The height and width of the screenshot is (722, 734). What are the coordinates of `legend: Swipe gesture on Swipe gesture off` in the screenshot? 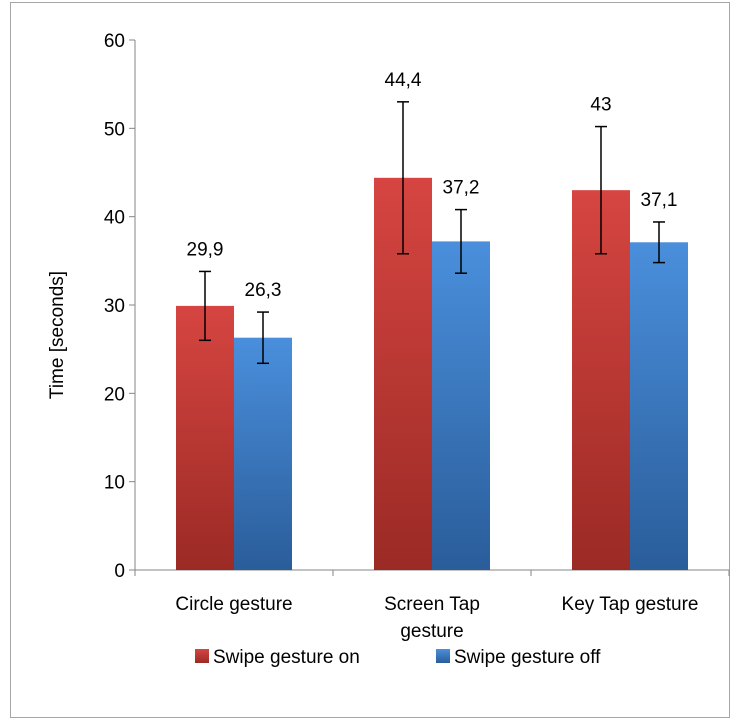 It's located at (398, 657).